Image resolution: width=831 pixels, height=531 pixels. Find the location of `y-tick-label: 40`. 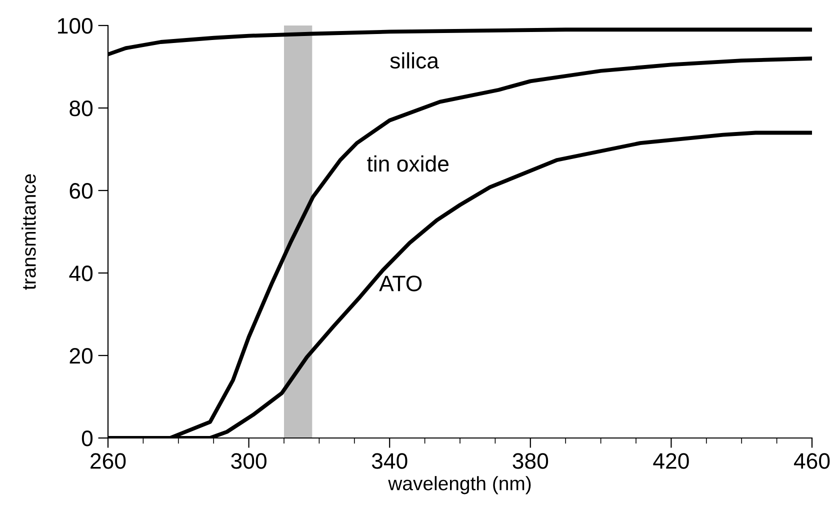

y-tick-label: 40 is located at coordinates (81, 274).